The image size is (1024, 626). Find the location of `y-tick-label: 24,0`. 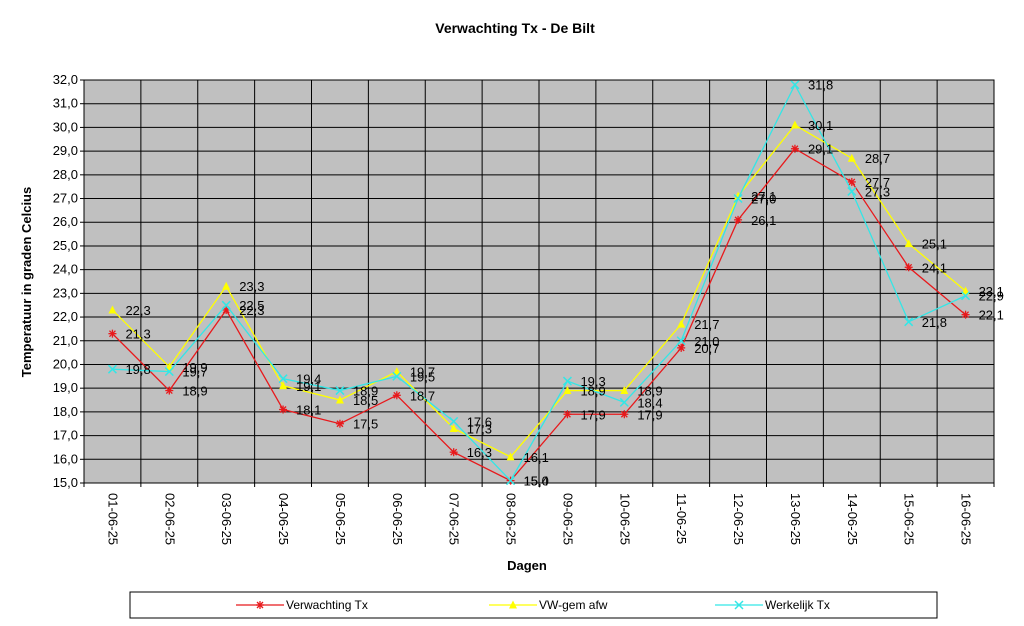

y-tick-label: 24,0 is located at coordinates (65, 269).